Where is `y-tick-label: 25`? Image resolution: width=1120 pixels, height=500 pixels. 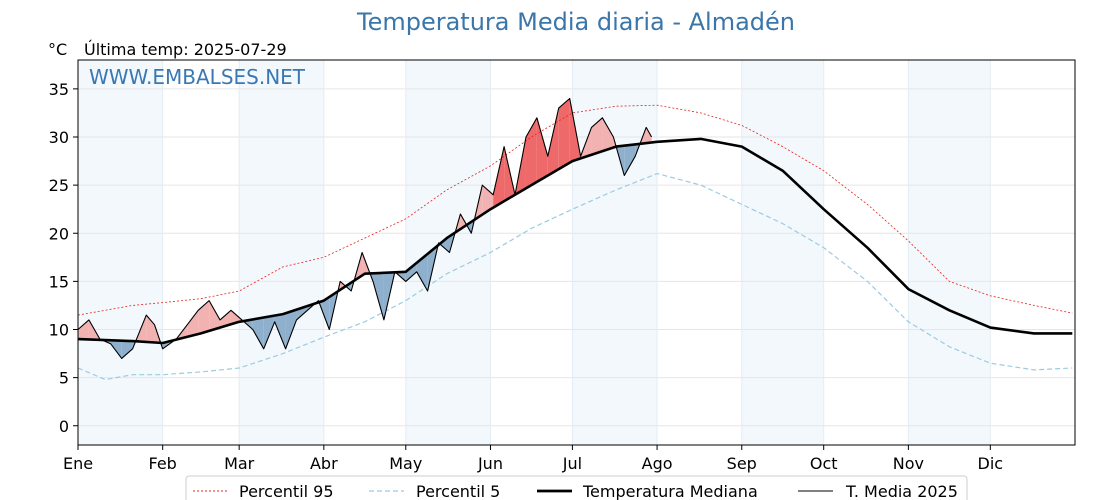 y-tick-label: 25 is located at coordinates (59, 185).